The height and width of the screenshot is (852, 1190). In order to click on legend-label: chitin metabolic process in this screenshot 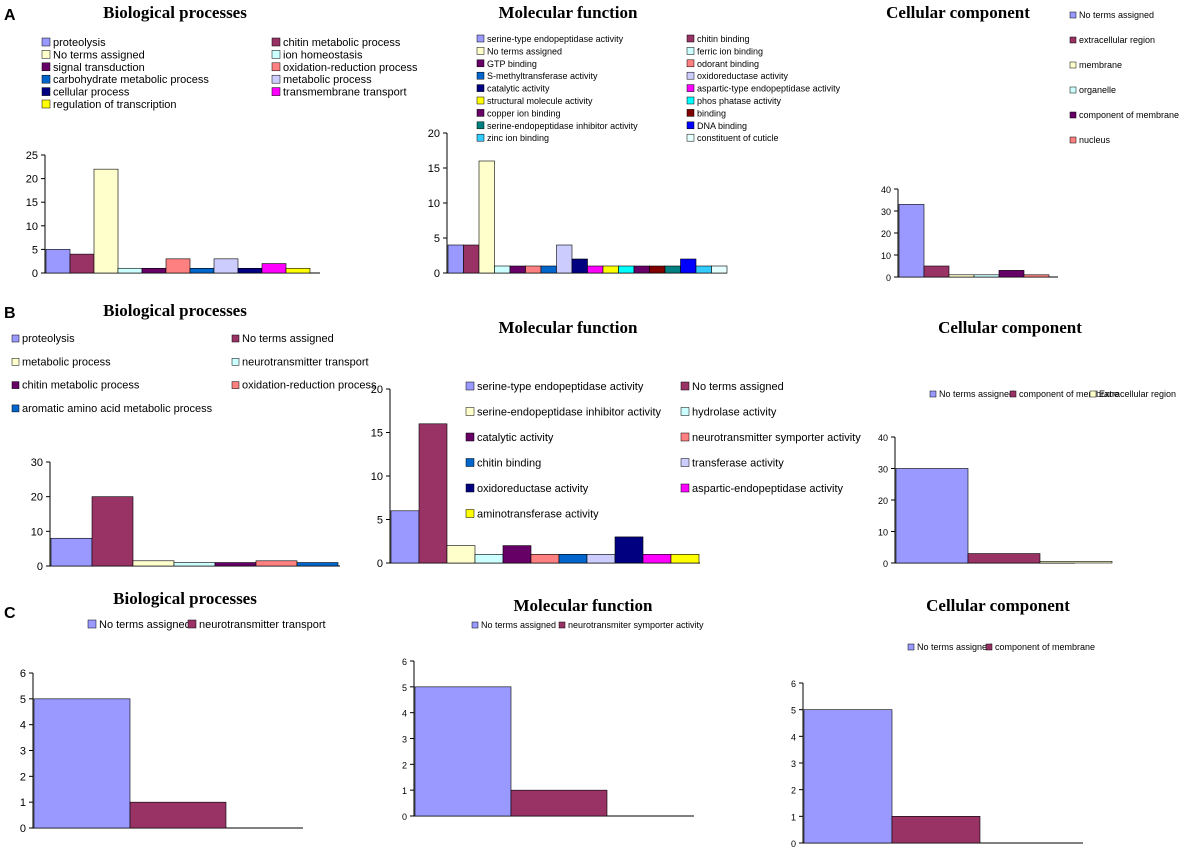, I will do `click(81, 386)`.